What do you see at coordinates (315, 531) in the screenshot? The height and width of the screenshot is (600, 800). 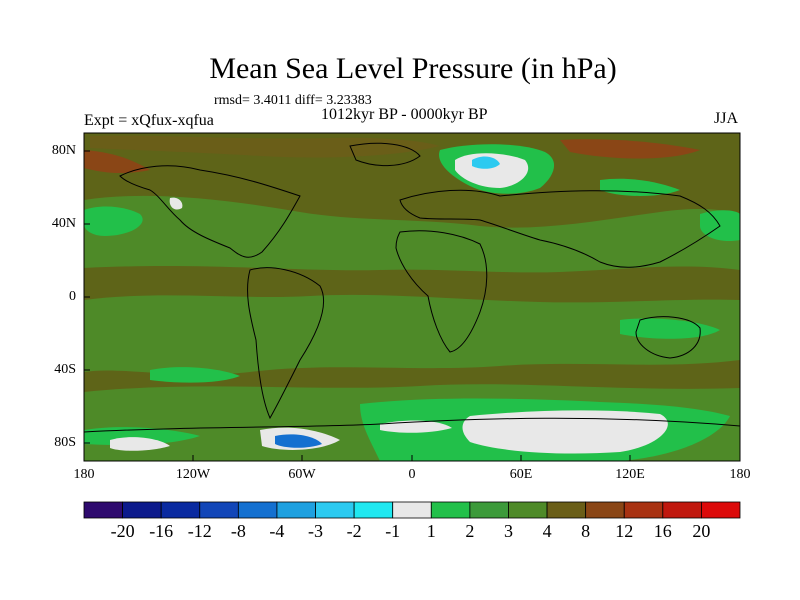 I see `colorbar-label: -3` at bounding box center [315, 531].